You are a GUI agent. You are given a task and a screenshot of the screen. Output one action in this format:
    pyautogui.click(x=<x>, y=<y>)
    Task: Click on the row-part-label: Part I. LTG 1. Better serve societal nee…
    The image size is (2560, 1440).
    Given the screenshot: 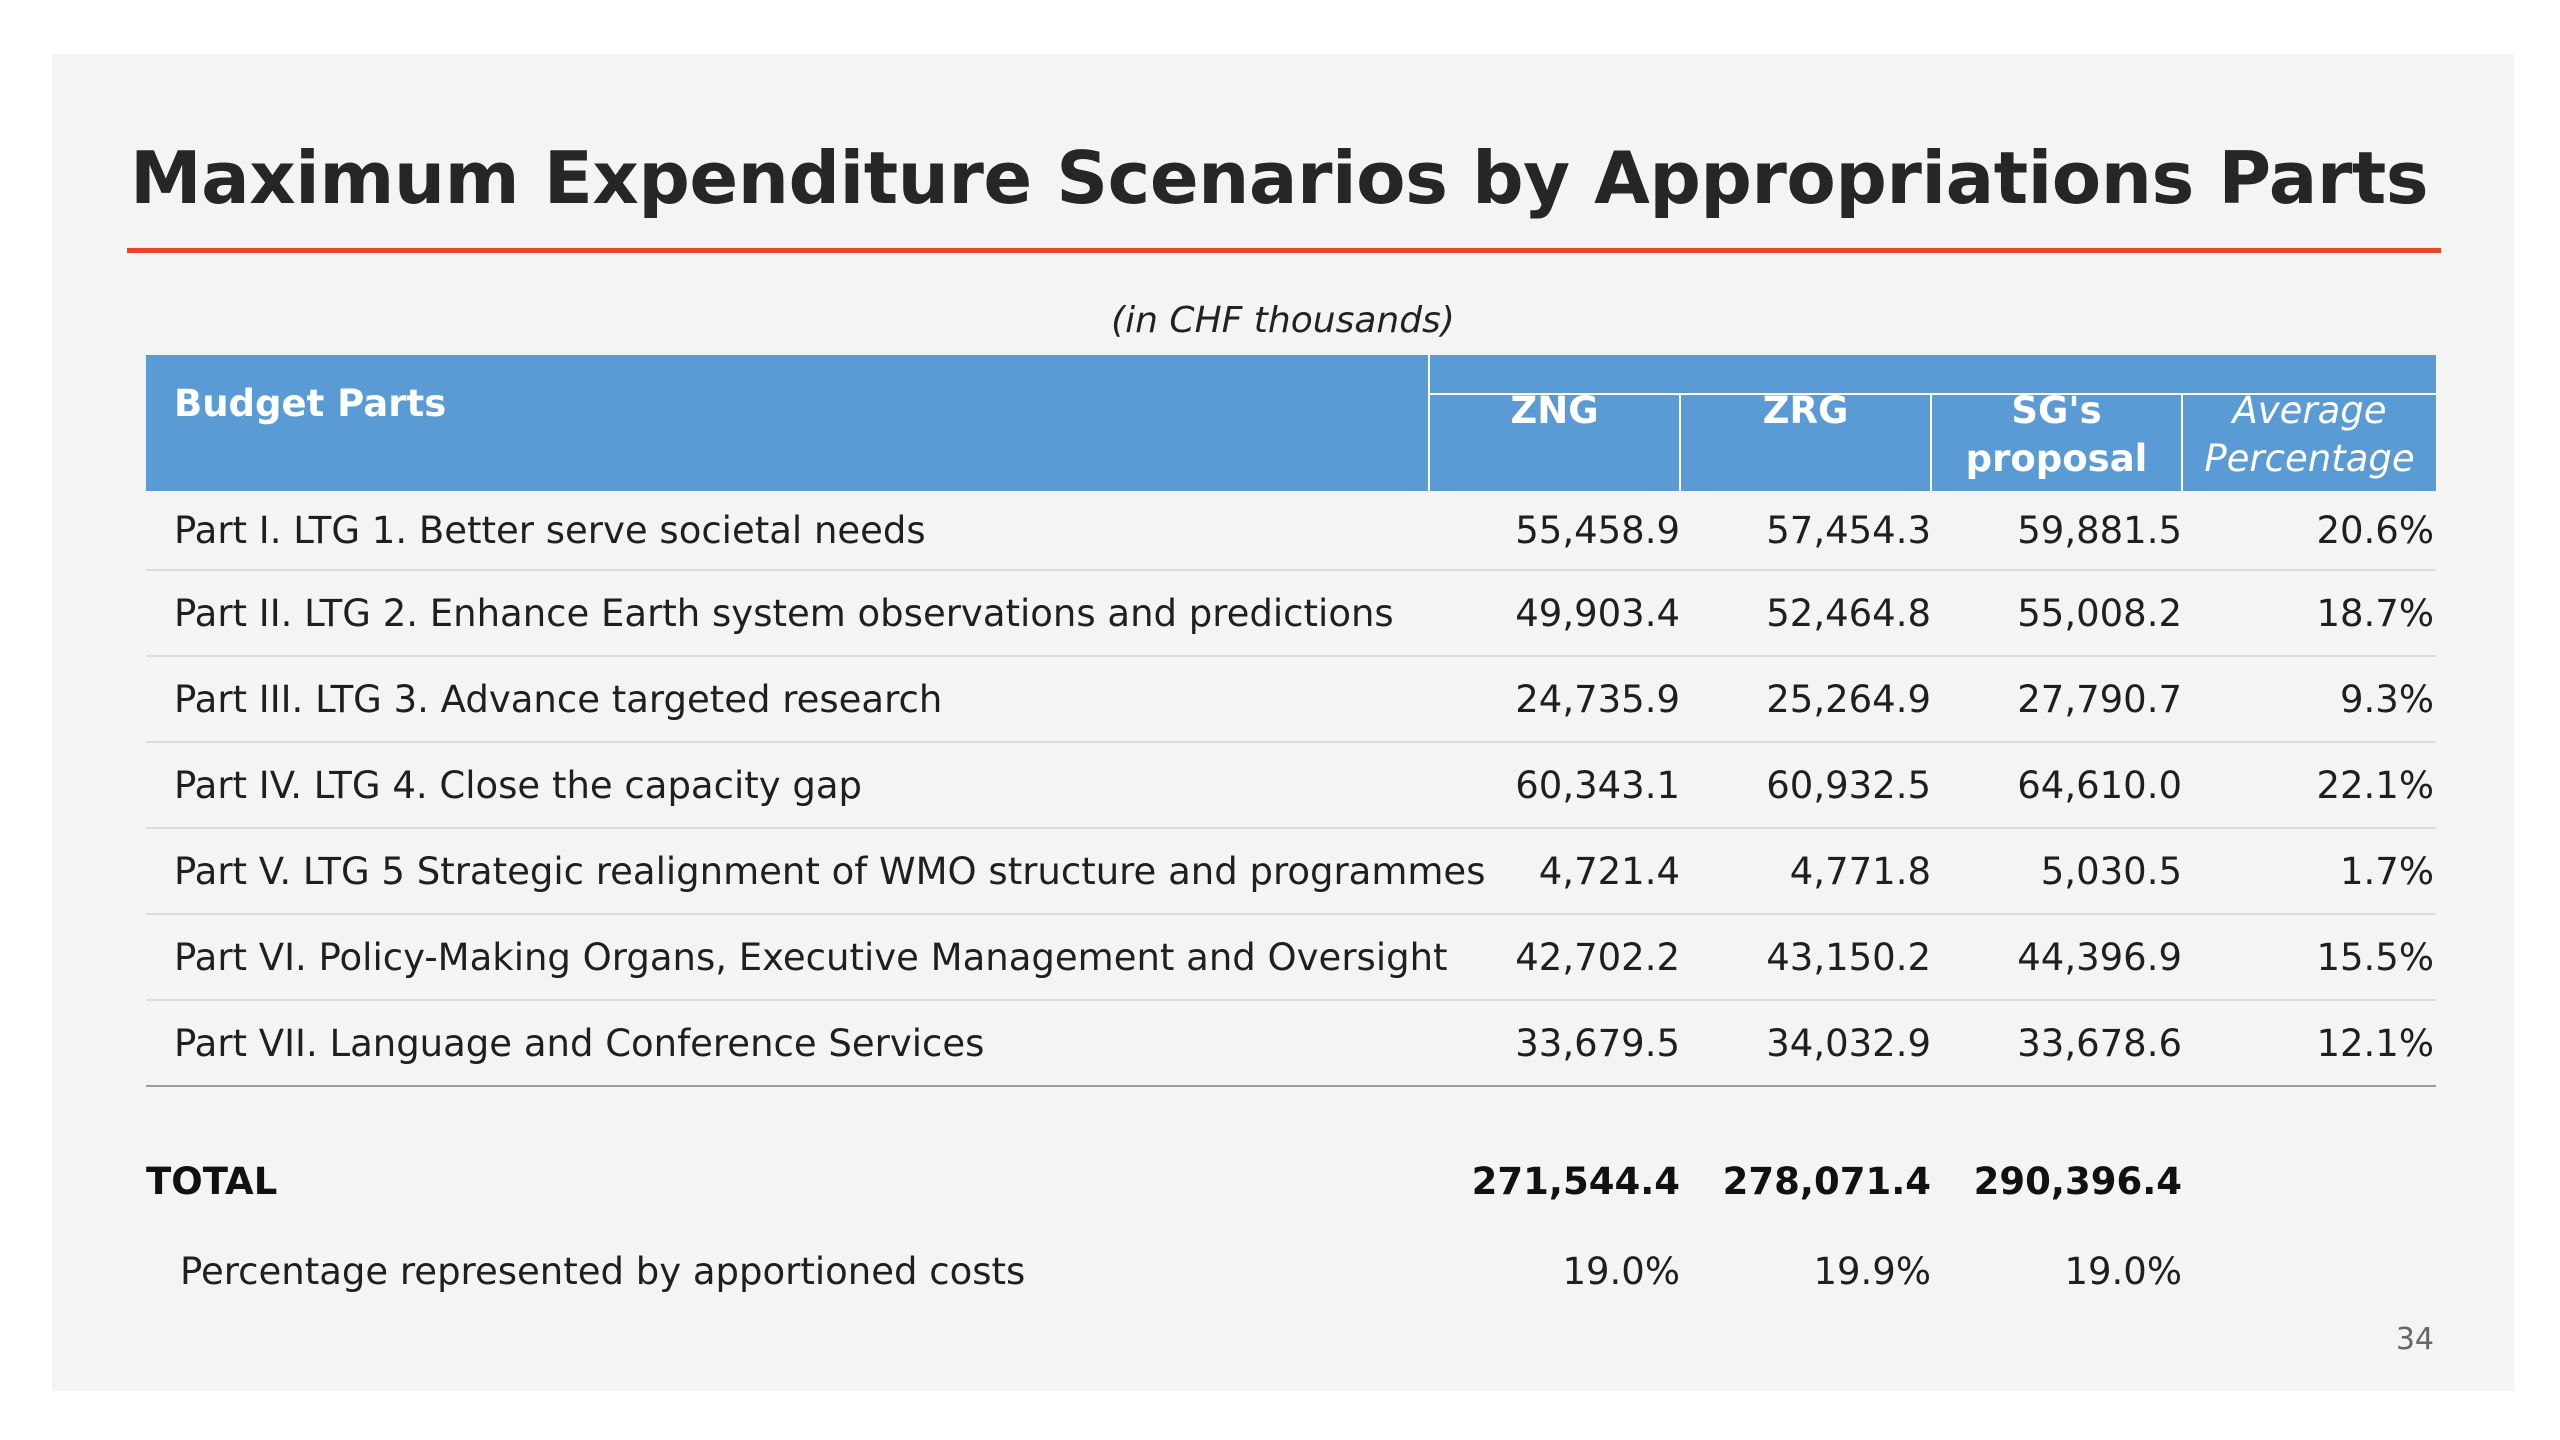 What is the action you would take?
    pyautogui.click(x=787, y=531)
    